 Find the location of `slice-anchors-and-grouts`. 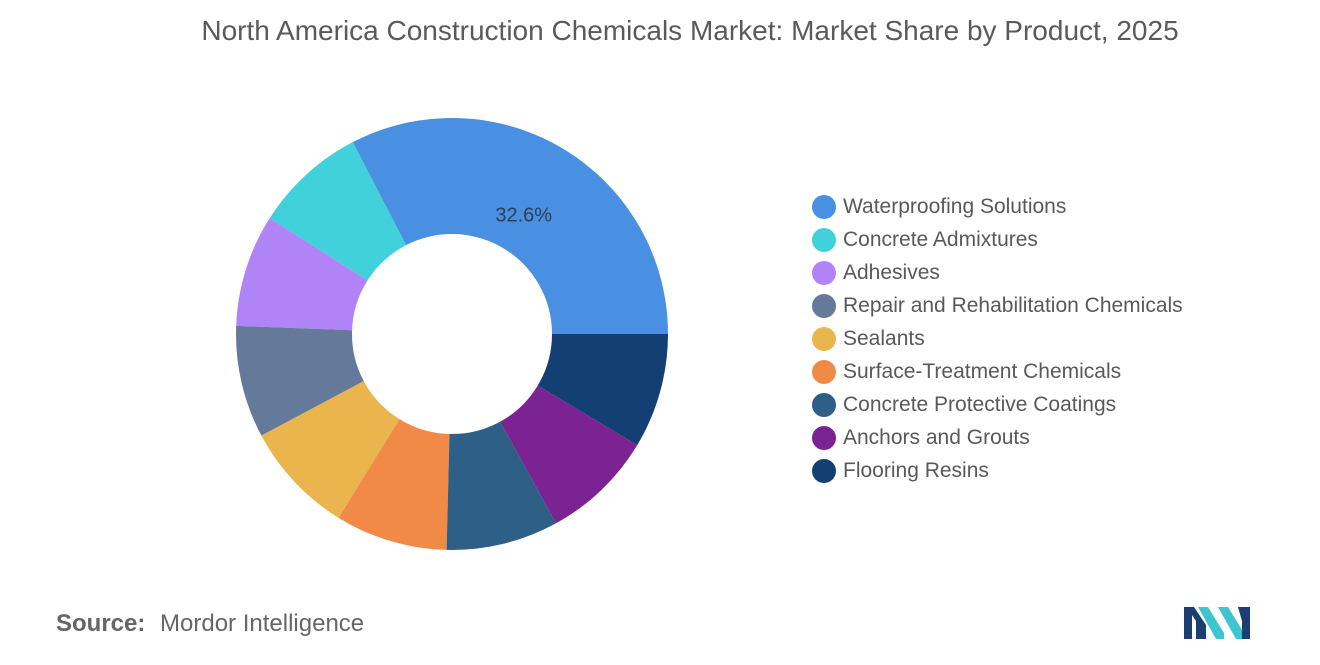

slice-anchors-and-grouts is located at coordinates (569, 454).